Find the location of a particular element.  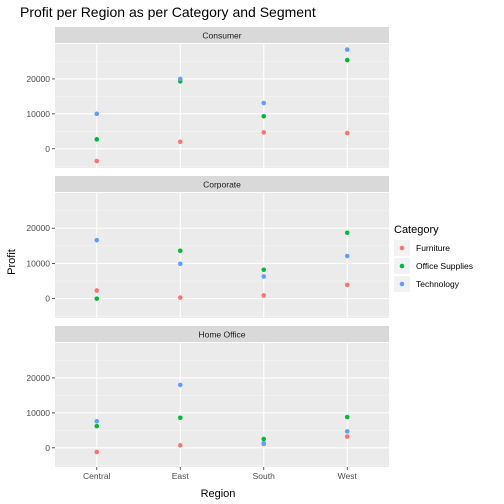

legend-label: Furniture is located at coordinates (433, 248).